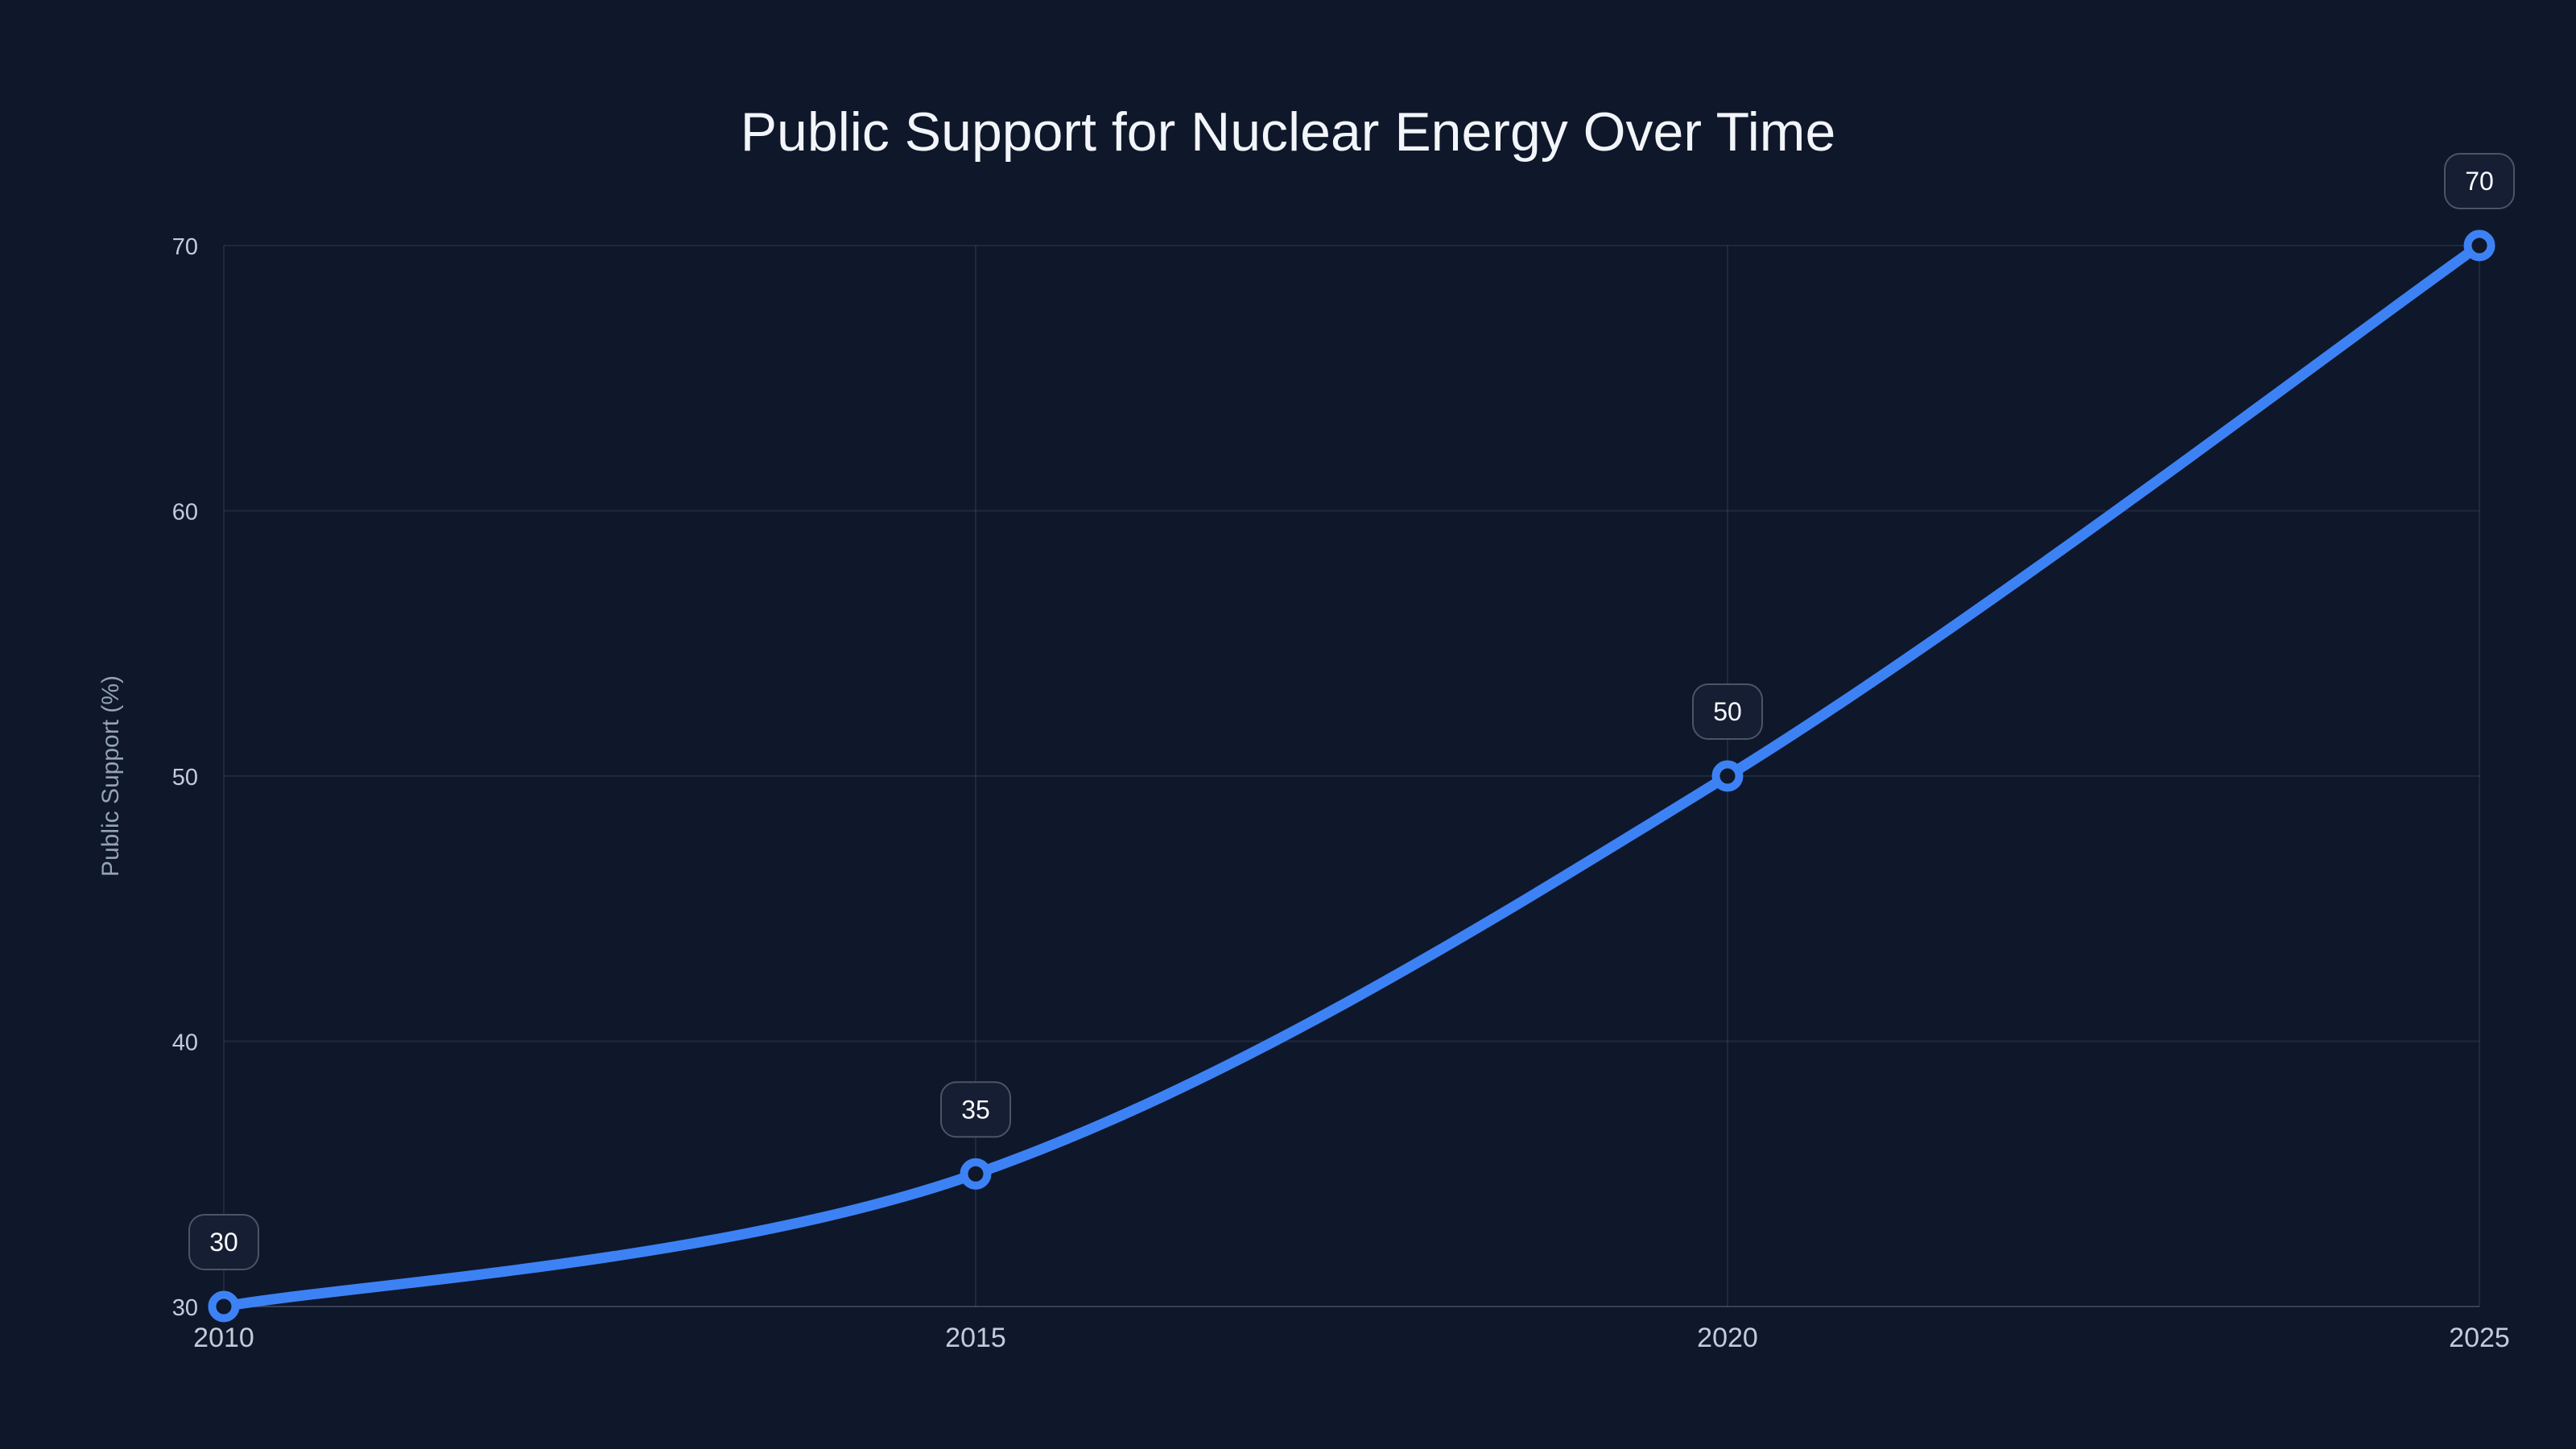 The image size is (2576, 1449). I want to click on x-tick-label: 2010, so click(223, 1338).